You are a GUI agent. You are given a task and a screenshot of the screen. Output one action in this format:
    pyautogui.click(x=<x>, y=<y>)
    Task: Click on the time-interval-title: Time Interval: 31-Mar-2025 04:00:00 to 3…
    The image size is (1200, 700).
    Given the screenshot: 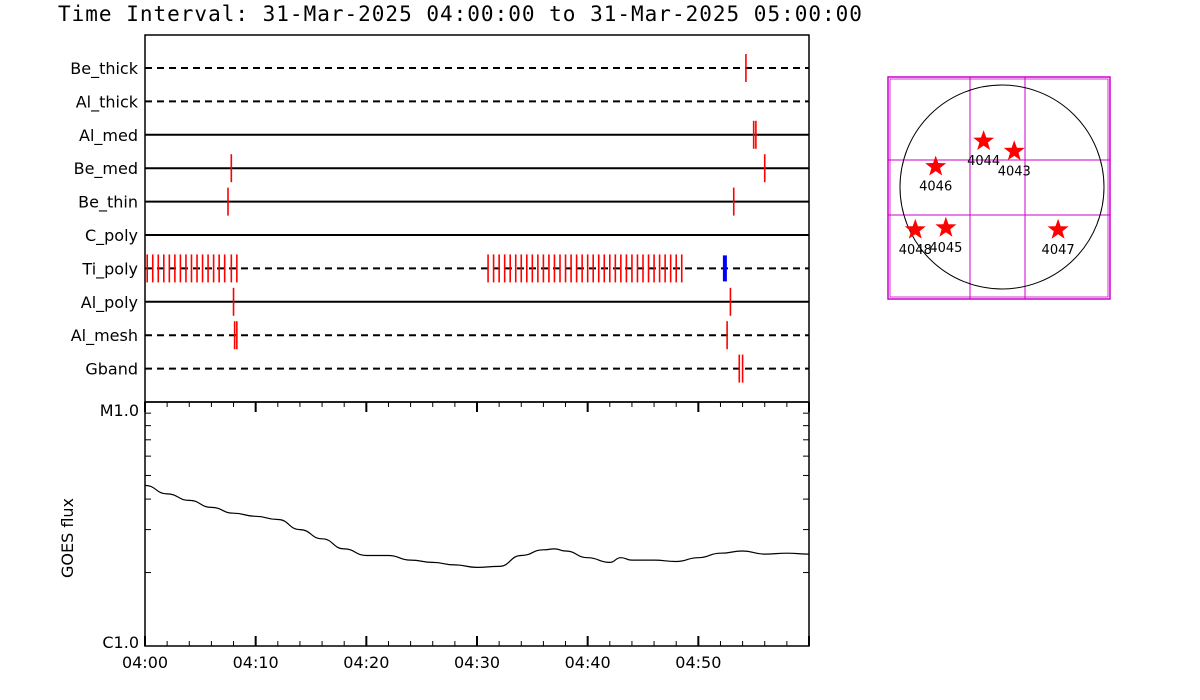 What is the action you would take?
    pyautogui.click(x=460, y=14)
    